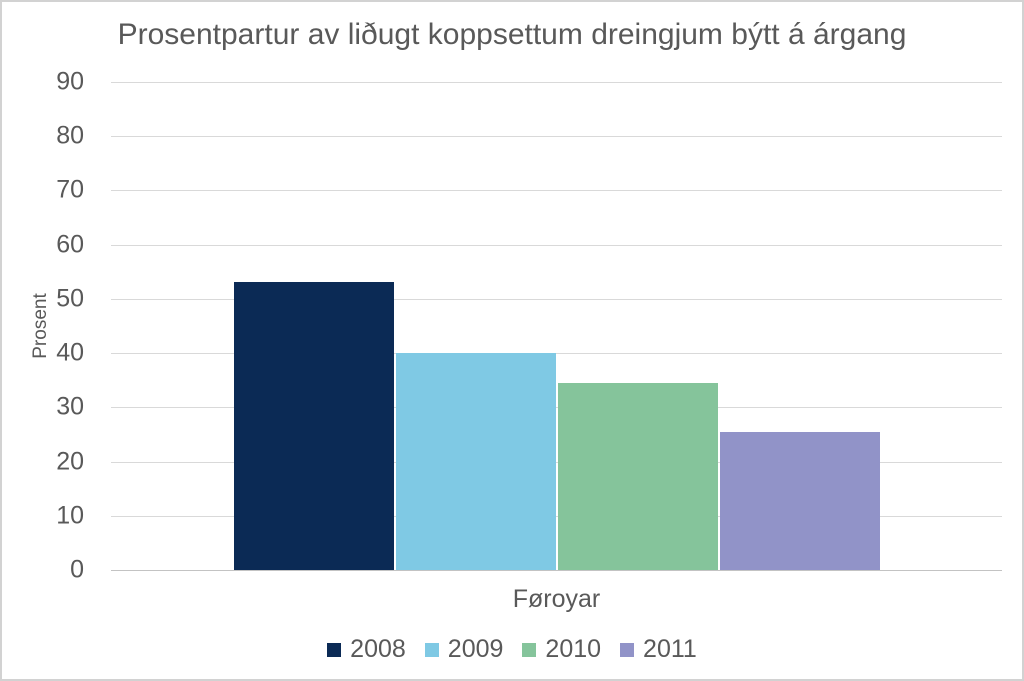 Image resolution: width=1024 pixels, height=681 pixels. What do you see at coordinates (573, 649) in the screenshot?
I see `legend-label: 2010` at bounding box center [573, 649].